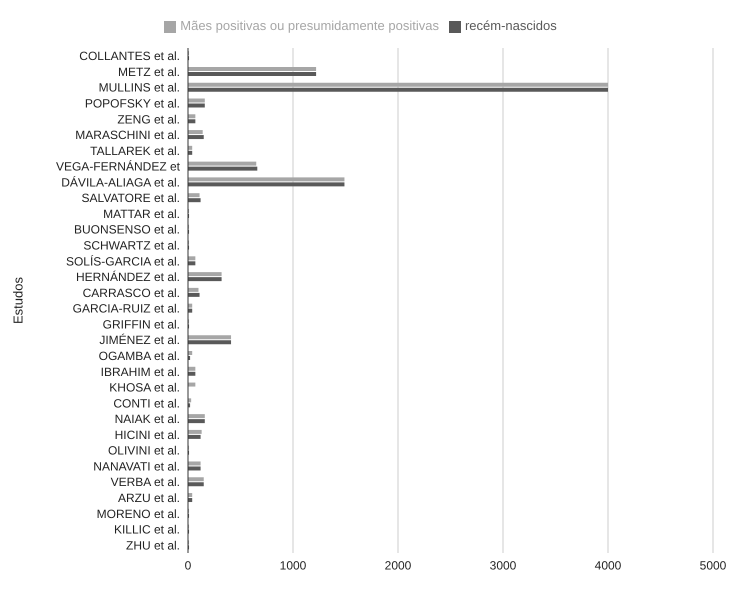 The height and width of the screenshot is (590, 737). Describe the element at coordinates (146, 403) in the screenshot. I see `y-tick-label: CONTI et al.` at that location.